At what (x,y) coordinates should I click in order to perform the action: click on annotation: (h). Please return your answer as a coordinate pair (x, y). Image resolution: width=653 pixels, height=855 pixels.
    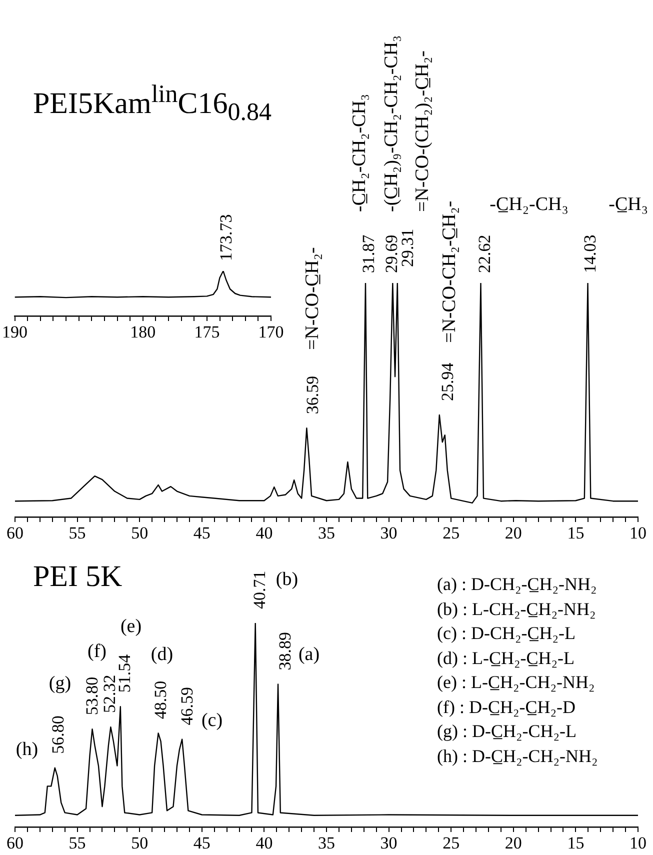
    Looking at the image, I should click on (27, 749).